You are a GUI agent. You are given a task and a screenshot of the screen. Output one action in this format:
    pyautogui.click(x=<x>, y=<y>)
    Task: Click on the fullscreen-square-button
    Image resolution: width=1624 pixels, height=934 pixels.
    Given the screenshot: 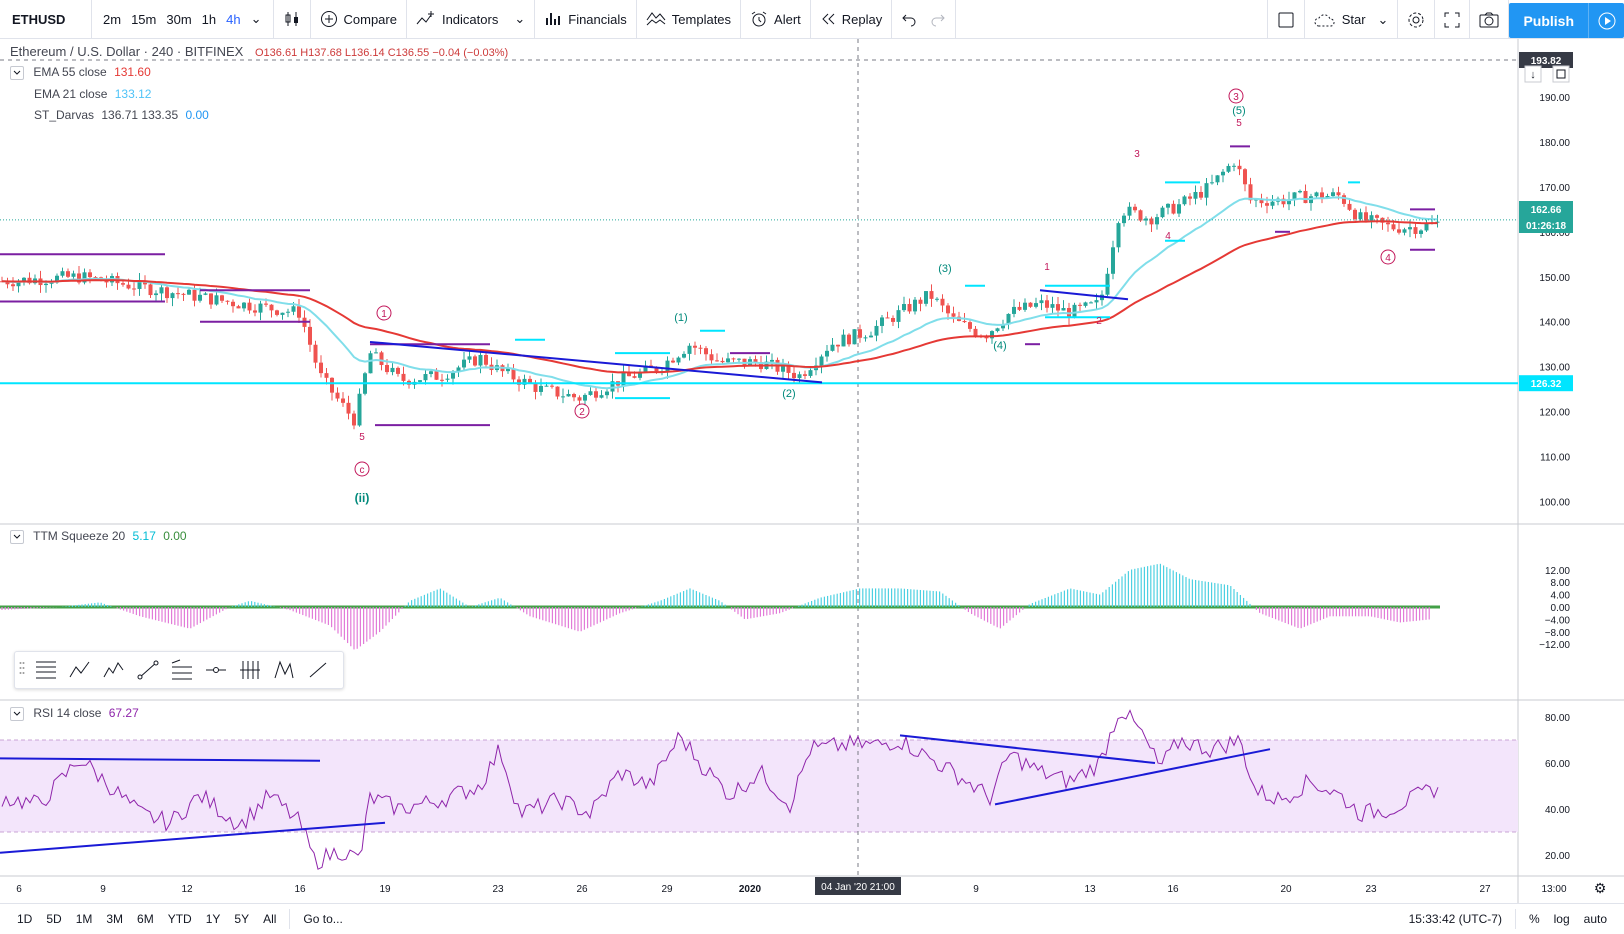 What is the action you would take?
    pyautogui.click(x=1285, y=19)
    